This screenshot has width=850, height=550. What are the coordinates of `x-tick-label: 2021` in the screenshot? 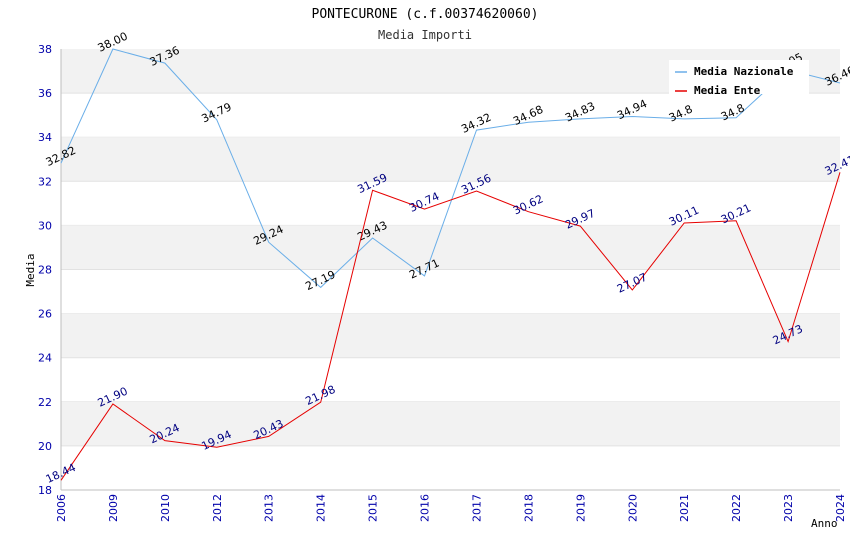 It's located at (684, 508).